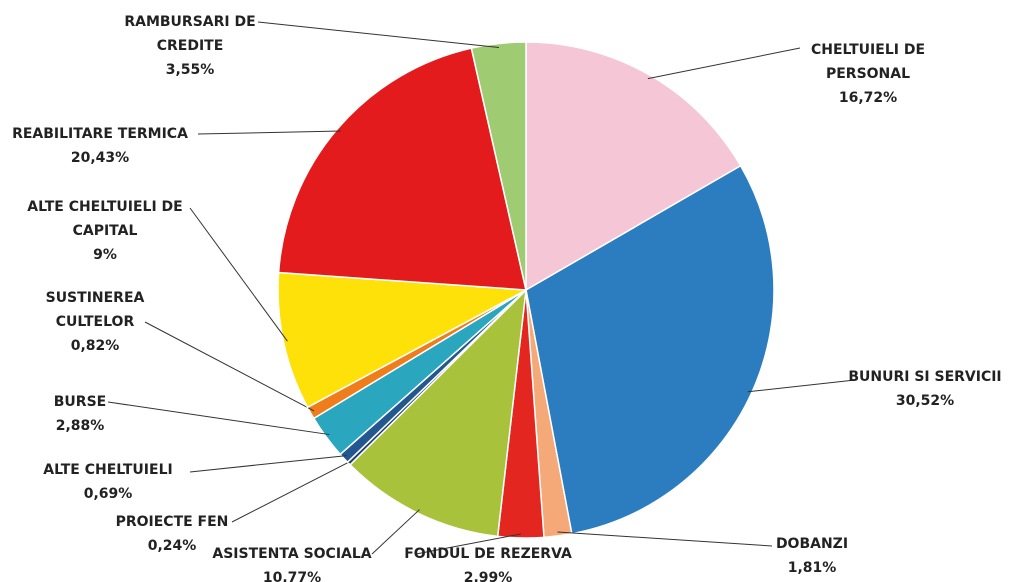 The image size is (1016, 582). Describe the element at coordinates (925, 389) in the screenshot. I see `slice-label: BUNURI SI SERVICII 30,52%` at that location.